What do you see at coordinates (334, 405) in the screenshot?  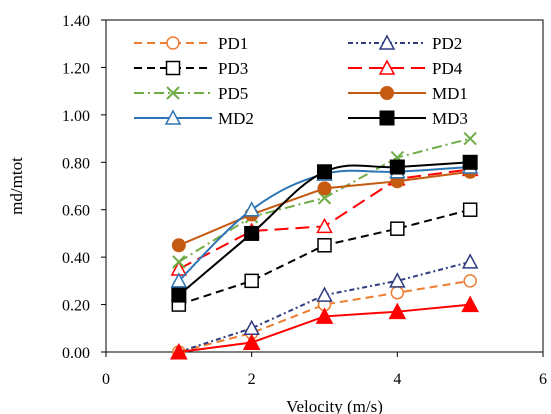 I see `x-axis-title: Velocity (m/s)` at bounding box center [334, 405].